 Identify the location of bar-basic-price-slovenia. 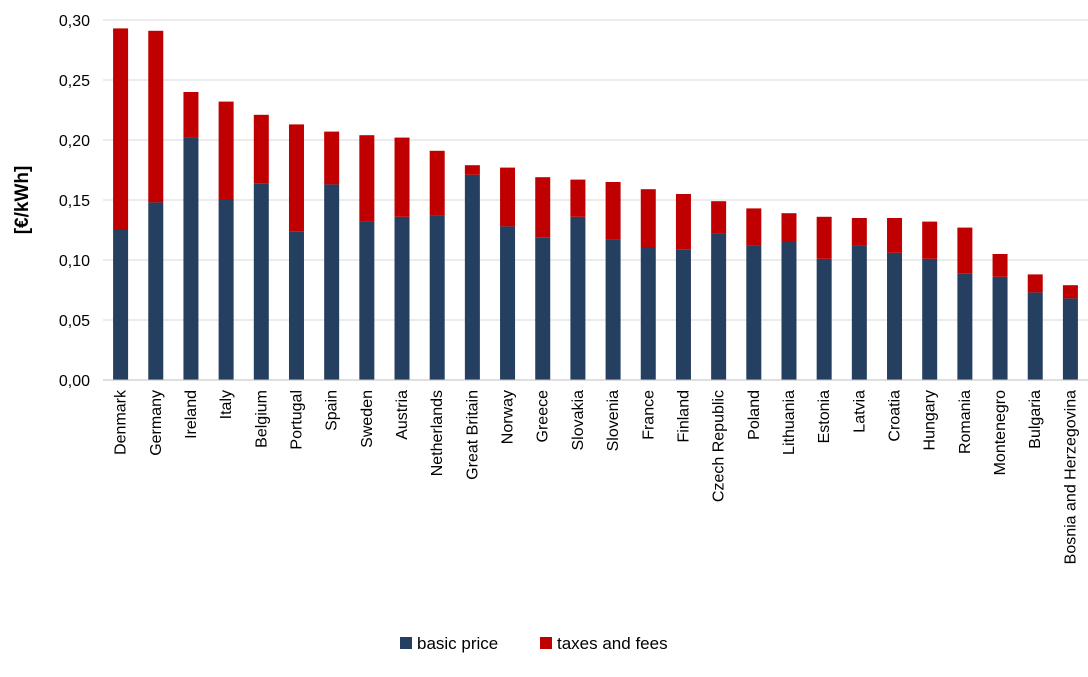
(613, 309).